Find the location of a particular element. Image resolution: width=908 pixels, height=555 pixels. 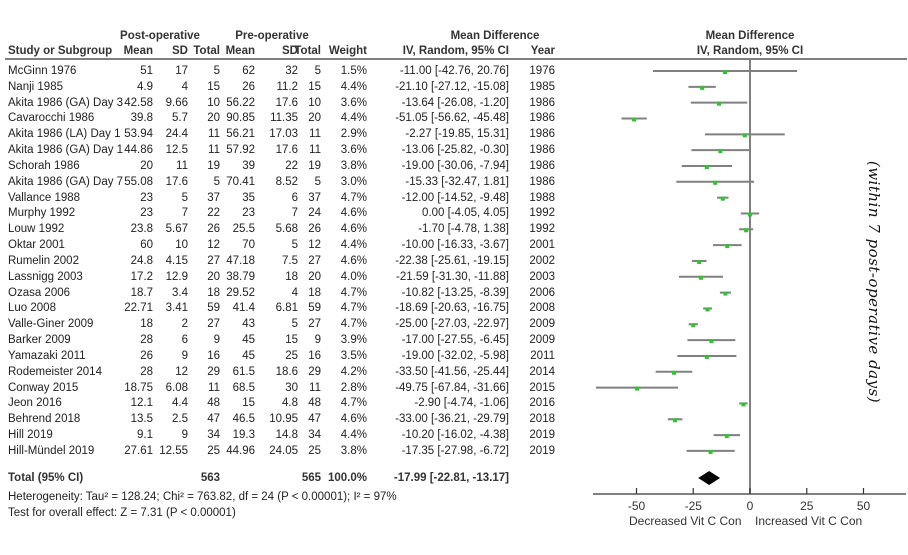

study-name: Hill-Mündel 2019 is located at coordinates (51, 450).